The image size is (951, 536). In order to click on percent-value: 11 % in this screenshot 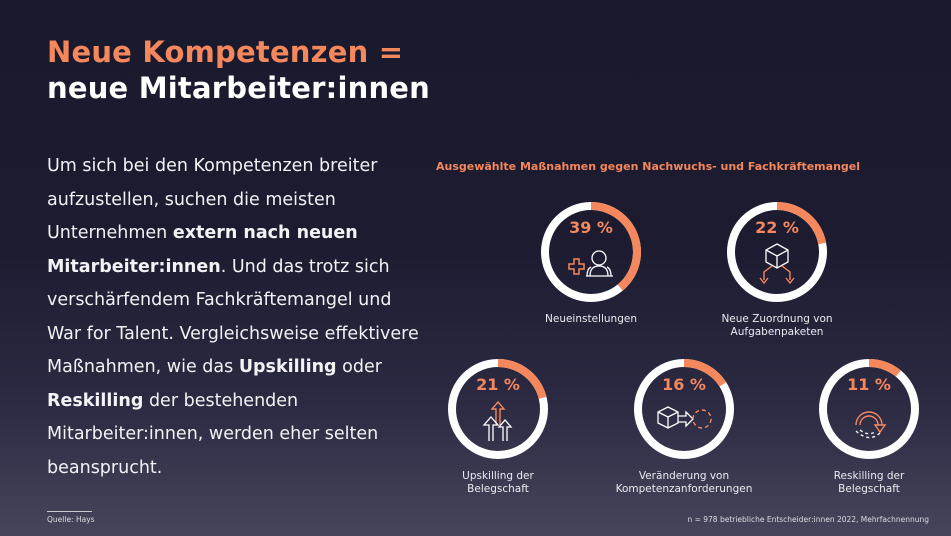, I will do `click(869, 384)`.